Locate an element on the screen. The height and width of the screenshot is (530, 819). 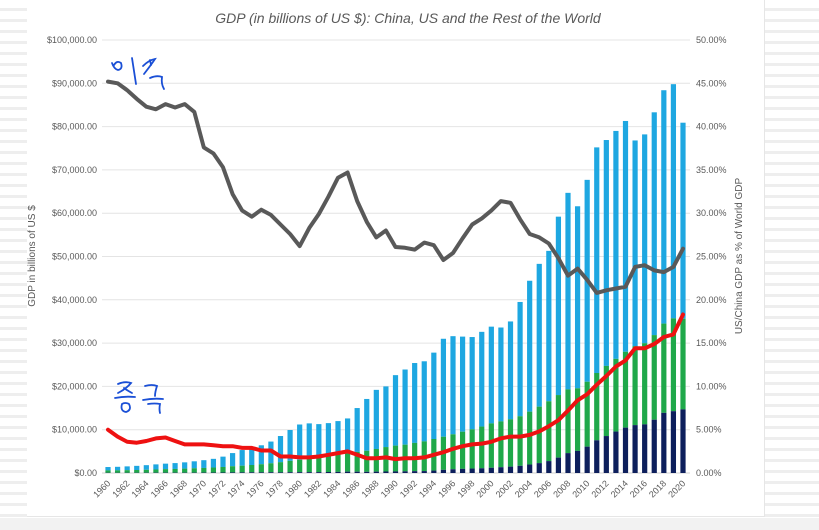
x-tick-label: 1972 is located at coordinates (216, 488).